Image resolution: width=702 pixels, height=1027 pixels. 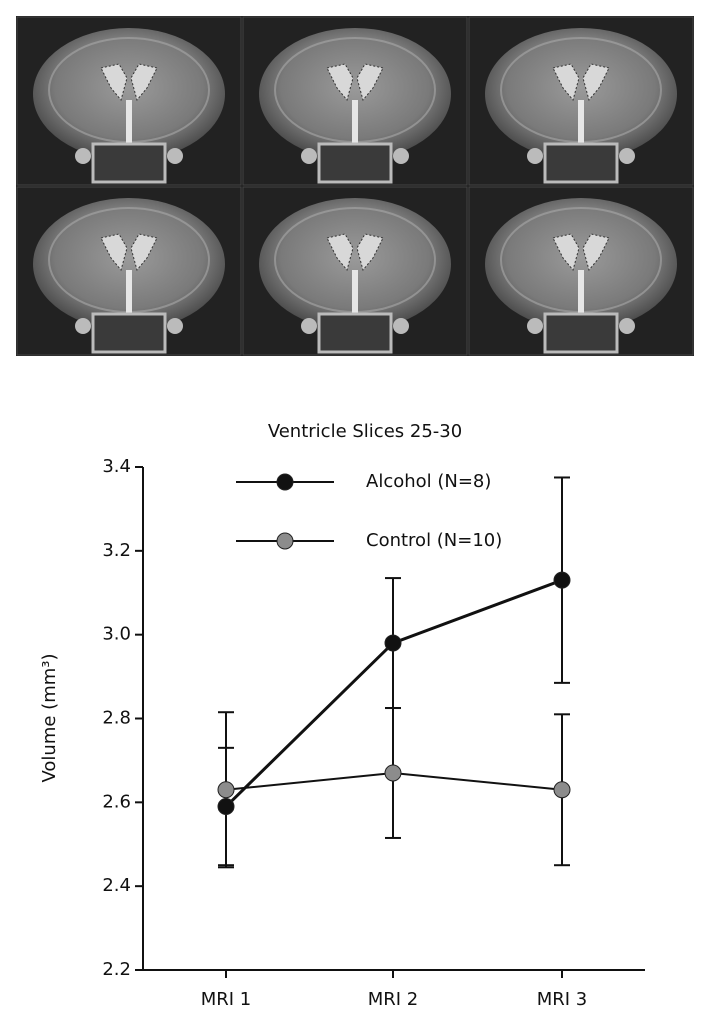 What do you see at coordinates (428, 481) in the screenshot?
I see `legend-label: Alcohol (N=8)` at bounding box center [428, 481].